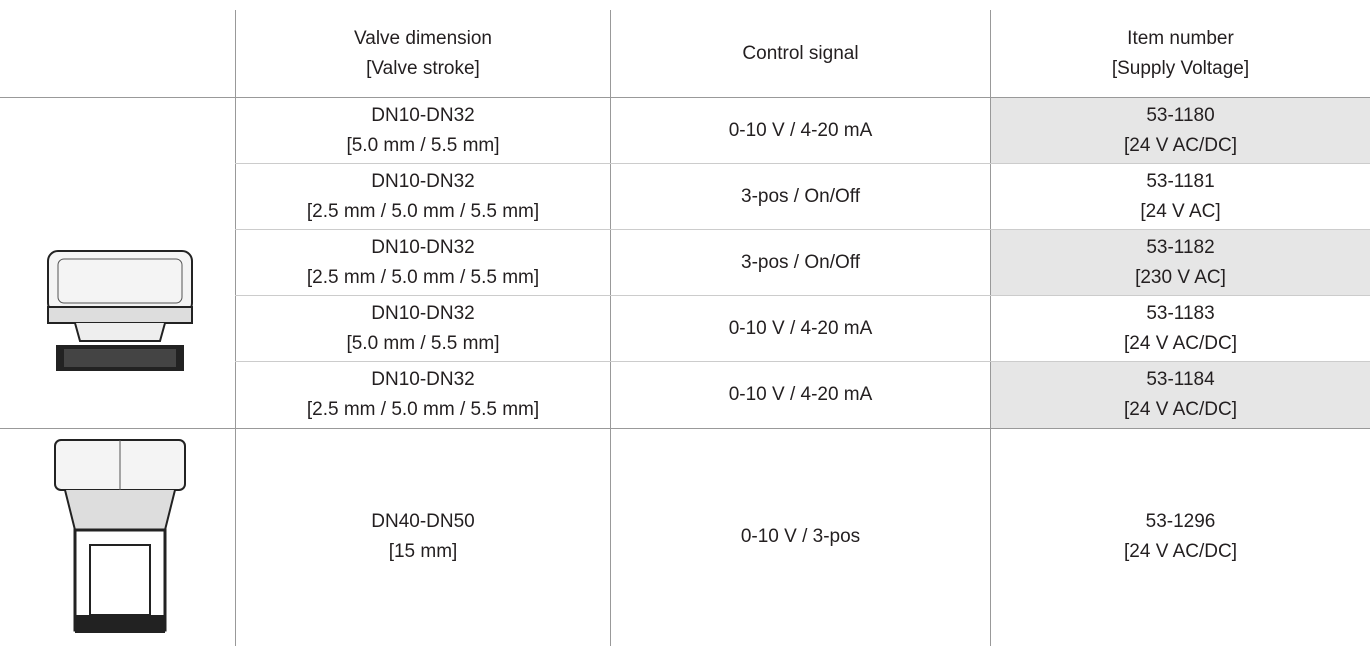 This screenshot has width=1370, height=646. I want to click on cell-text: 53-1296, so click(1180, 521).